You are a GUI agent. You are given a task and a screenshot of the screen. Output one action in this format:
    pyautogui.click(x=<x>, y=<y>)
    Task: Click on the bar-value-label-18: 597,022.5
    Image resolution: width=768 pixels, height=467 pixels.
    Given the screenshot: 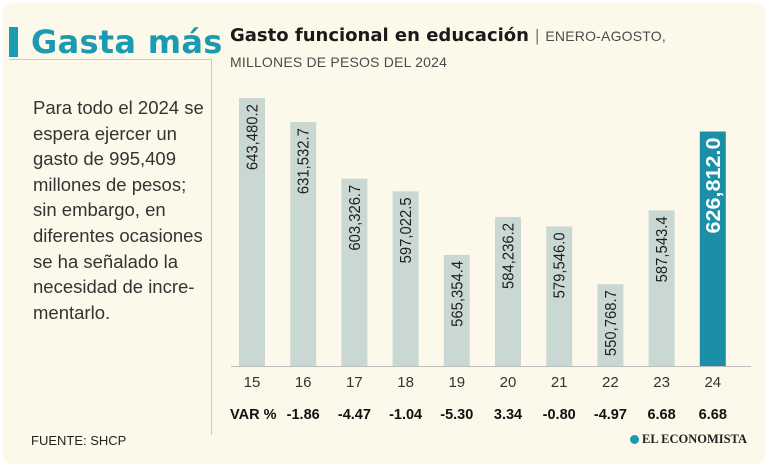 What is the action you would take?
    pyautogui.click(x=406, y=230)
    